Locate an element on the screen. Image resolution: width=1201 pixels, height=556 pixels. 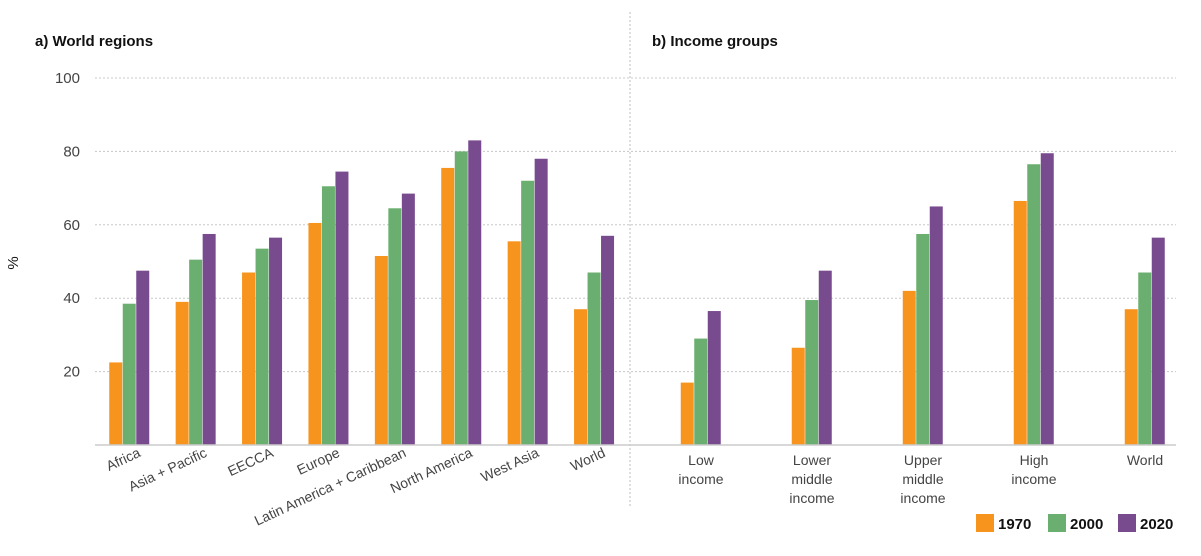
legend-label-1970: 1970 is located at coordinates (1014, 524).